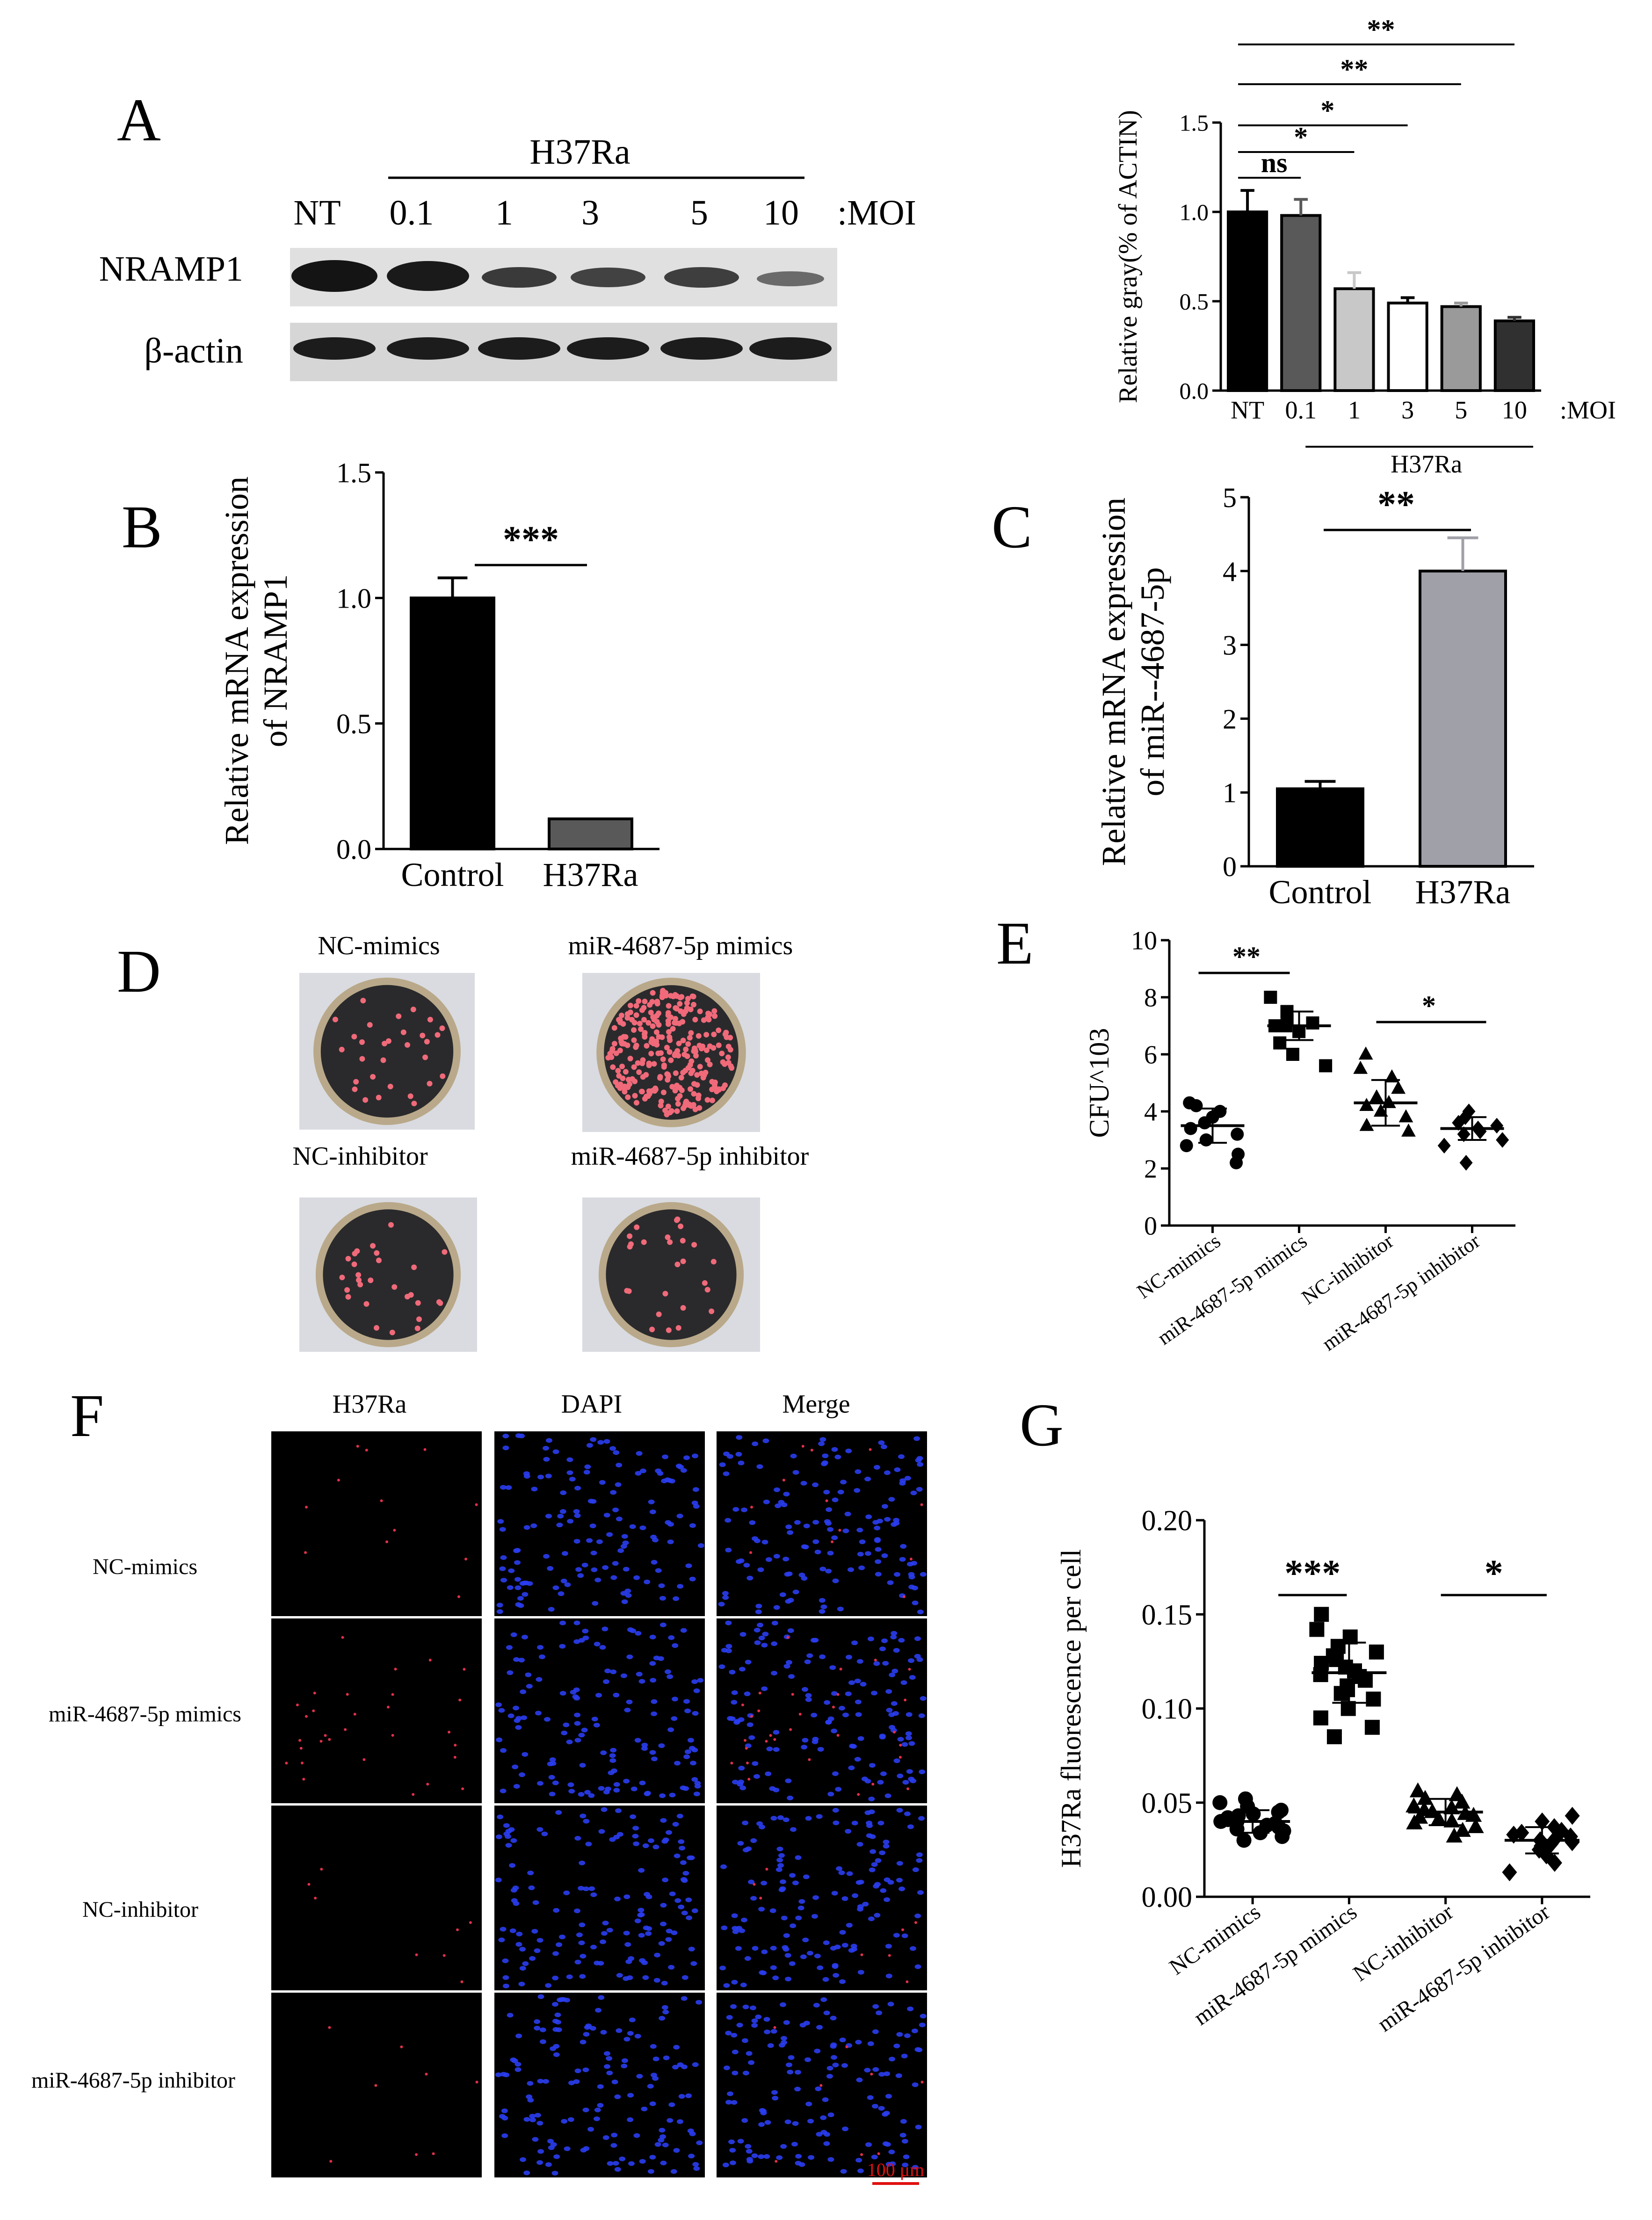 This screenshot has width=1652, height=2220. Describe the element at coordinates (579, 152) in the screenshot. I see `blot-group-label: H37Ra` at that location.